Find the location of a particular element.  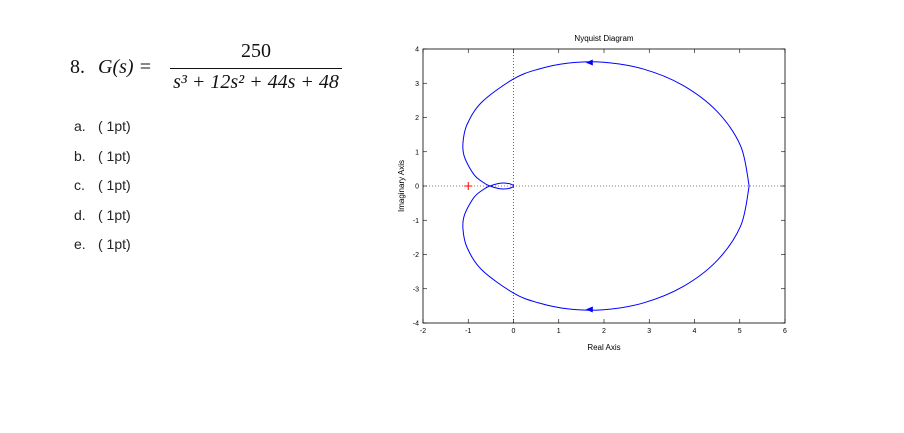

y-tick-label: 0 is located at coordinates (417, 187).